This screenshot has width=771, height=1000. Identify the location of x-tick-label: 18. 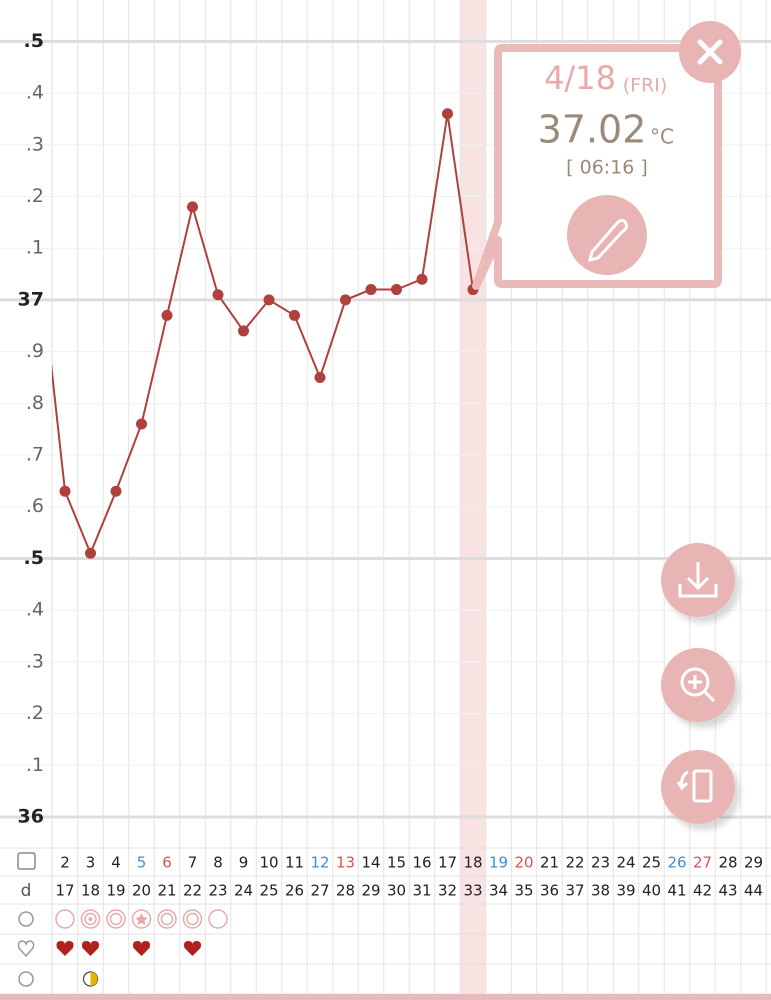
(472, 863).